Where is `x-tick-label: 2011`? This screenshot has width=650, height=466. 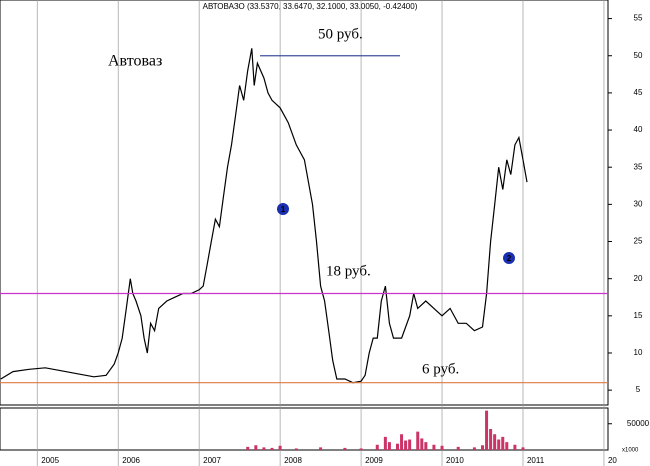
x-tick-label: 2011 is located at coordinates (536, 460).